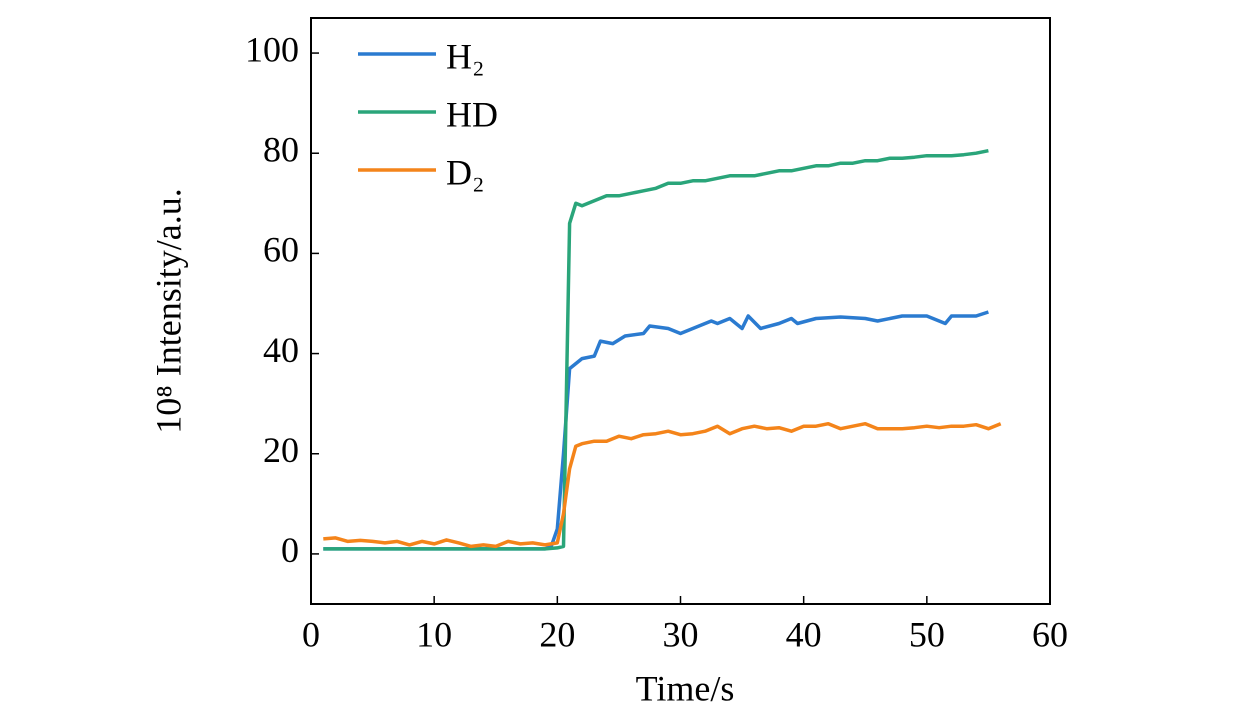 This screenshot has width=1260, height=709. What do you see at coordinates (272, 49) in the screenshot?
I see `y-tick-label: 100` at bounding box center [272, 49].